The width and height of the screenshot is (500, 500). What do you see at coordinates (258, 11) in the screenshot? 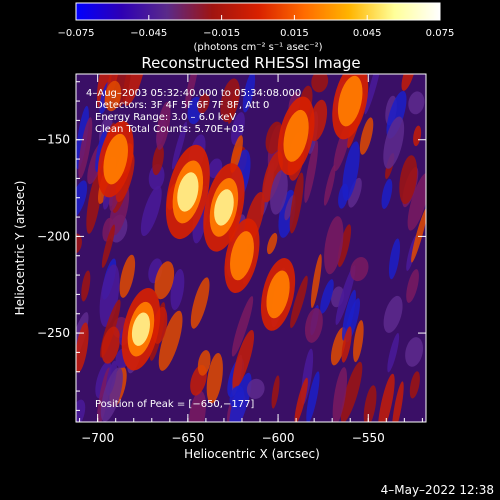
I see `colorbar` at bounding box center [258, 11].